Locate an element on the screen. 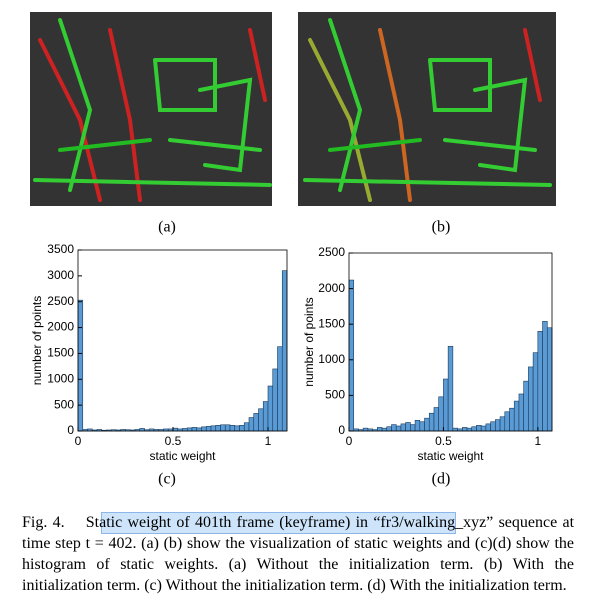  y-tick-label: 3500 is located at coordinates (60, 249).